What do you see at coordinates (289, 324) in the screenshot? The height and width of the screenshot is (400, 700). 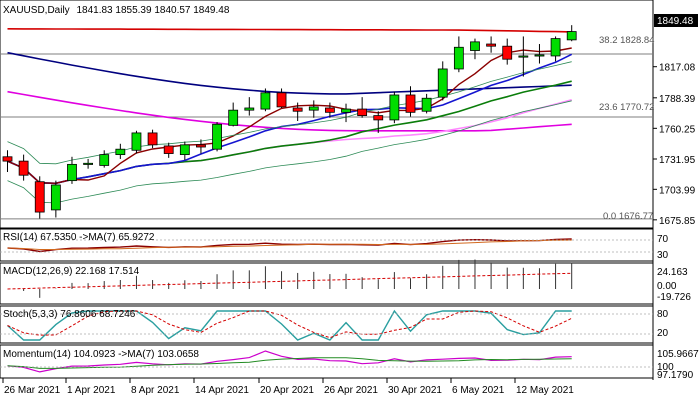 I see `stoch-d-line` at bounding box center [289, 324].